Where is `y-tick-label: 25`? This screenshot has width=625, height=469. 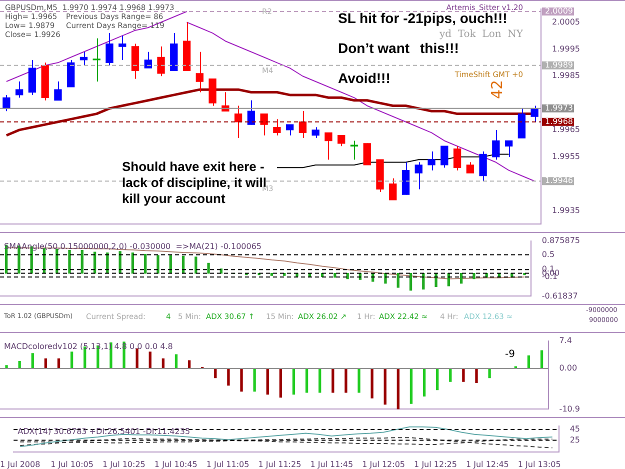
y-tick-label: 25 is located at coordinates (575, 439).